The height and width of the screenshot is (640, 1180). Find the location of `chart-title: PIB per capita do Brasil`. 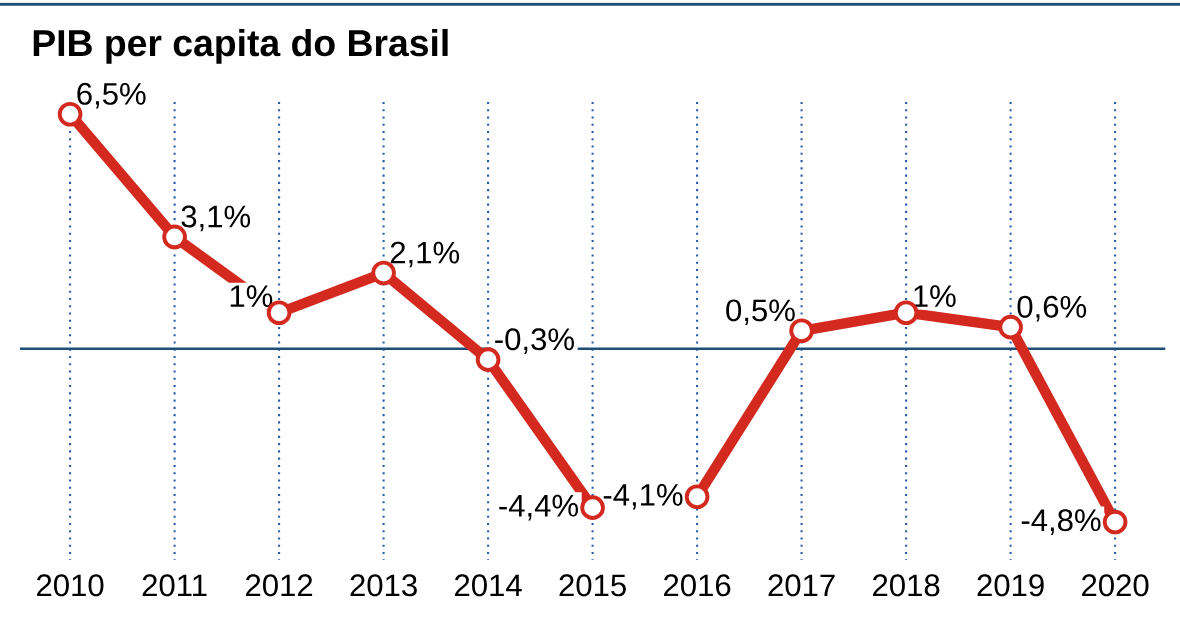

chart-title: PIB per capita do Brasil is located at coordinates (240, 46).